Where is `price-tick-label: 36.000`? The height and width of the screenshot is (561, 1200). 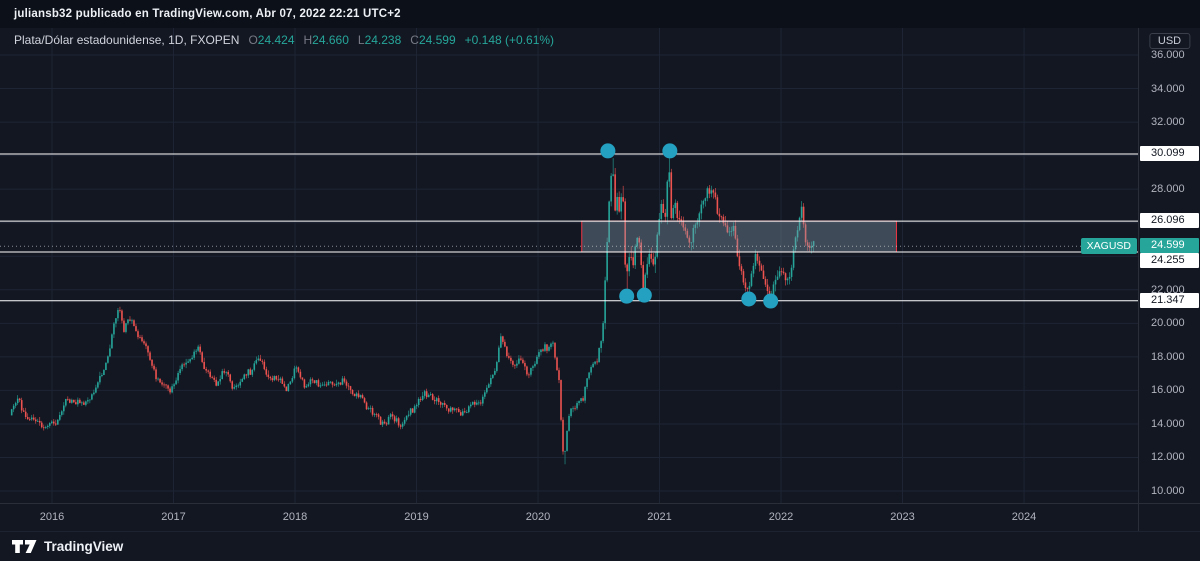
price-tick-label: 36.000 is located at coordinates (1168, 55).